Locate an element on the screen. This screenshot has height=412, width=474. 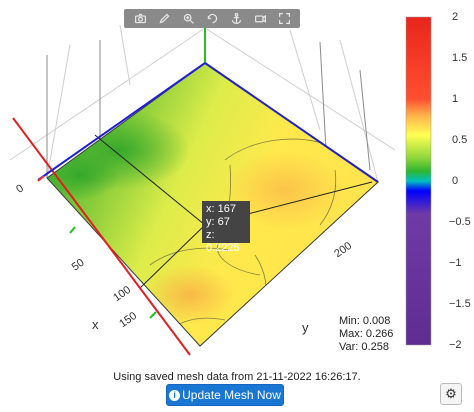
rotate-icon is located at coordinates (212, 19).